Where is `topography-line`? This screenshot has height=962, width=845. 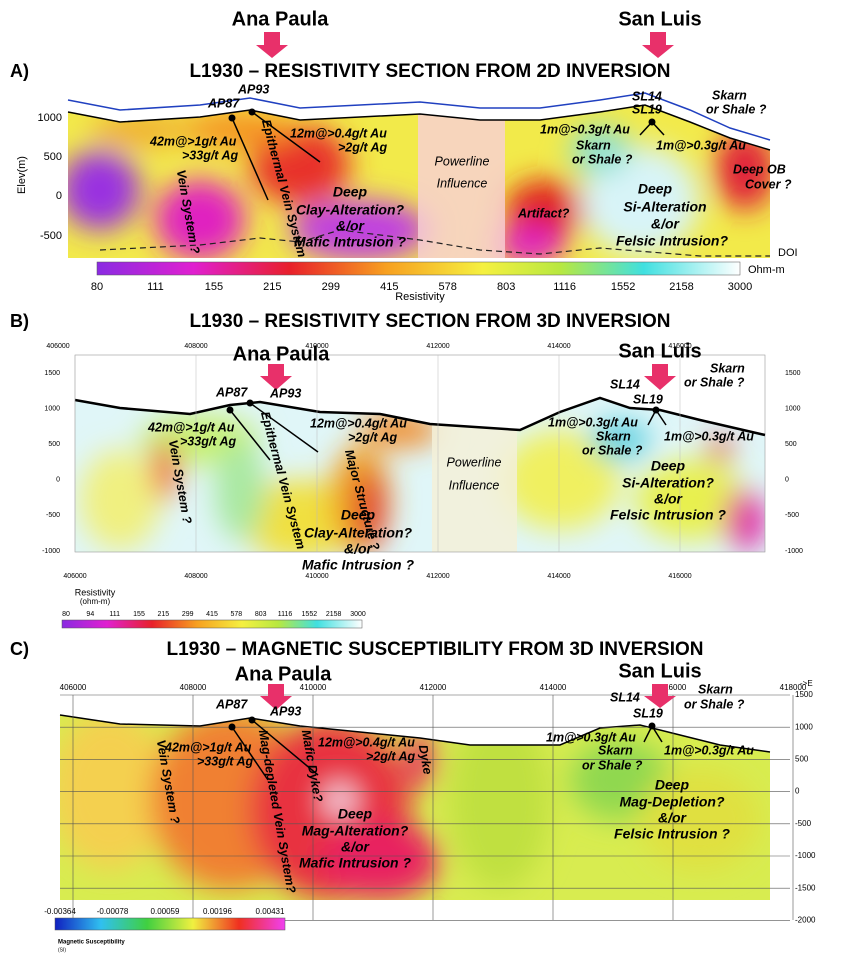 topography-line is located at coordinates (419, 116).